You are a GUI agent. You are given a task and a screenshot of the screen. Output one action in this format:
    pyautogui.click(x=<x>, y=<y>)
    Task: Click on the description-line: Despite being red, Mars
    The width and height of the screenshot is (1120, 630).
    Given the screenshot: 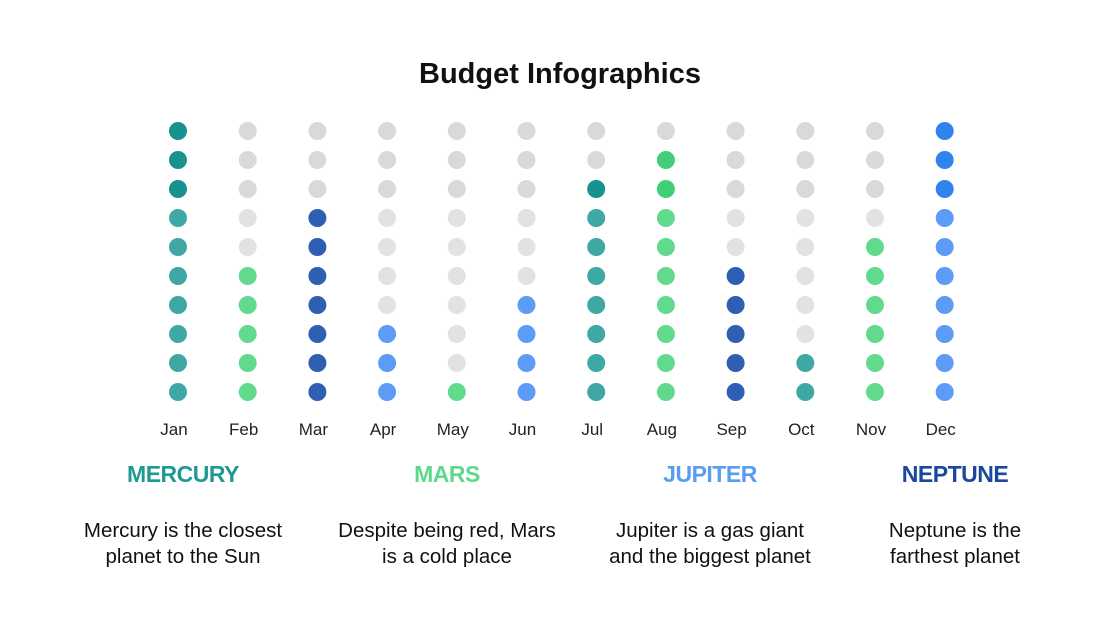 What is the action you would take?
    pyautogui.click(x=447, y=530)
    